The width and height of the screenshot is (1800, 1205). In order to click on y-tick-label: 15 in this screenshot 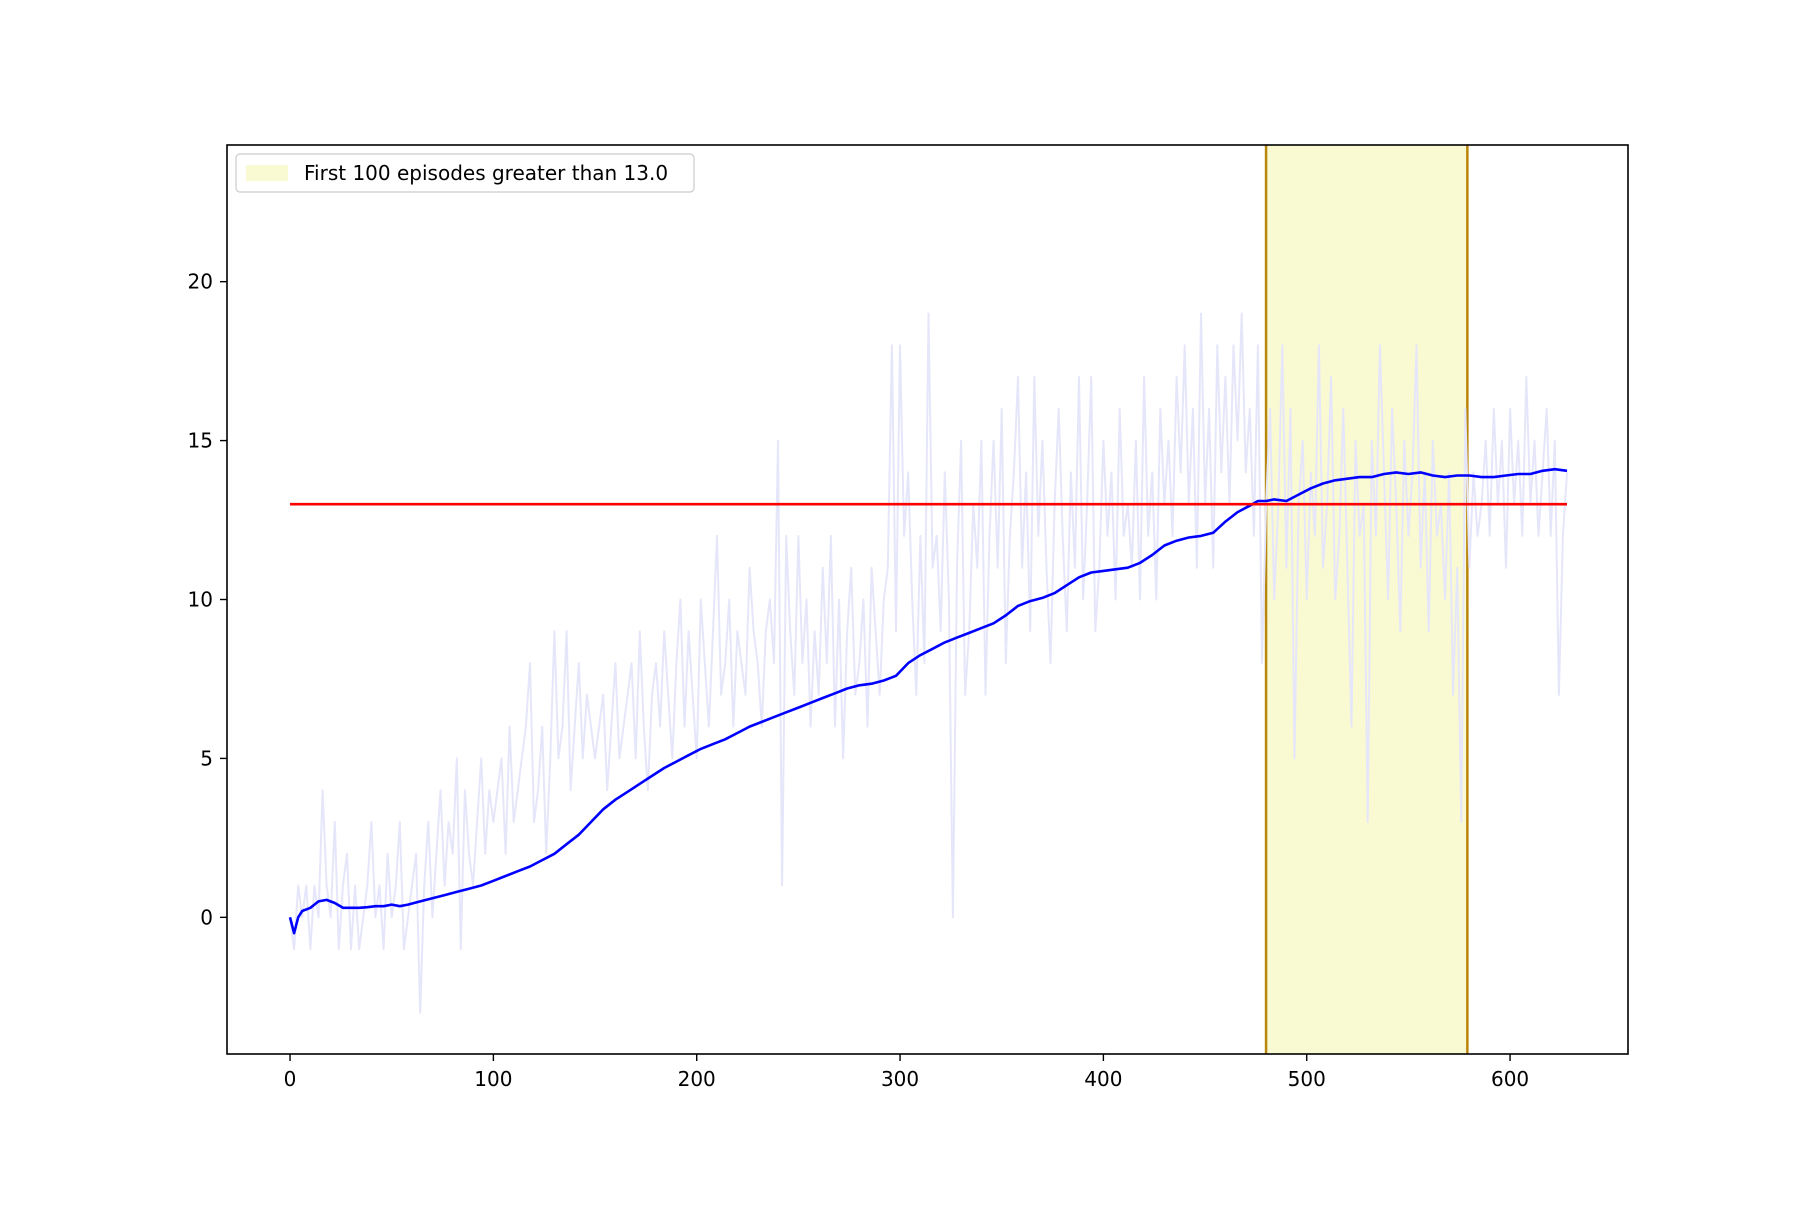, I will do `click(200, 441)`.